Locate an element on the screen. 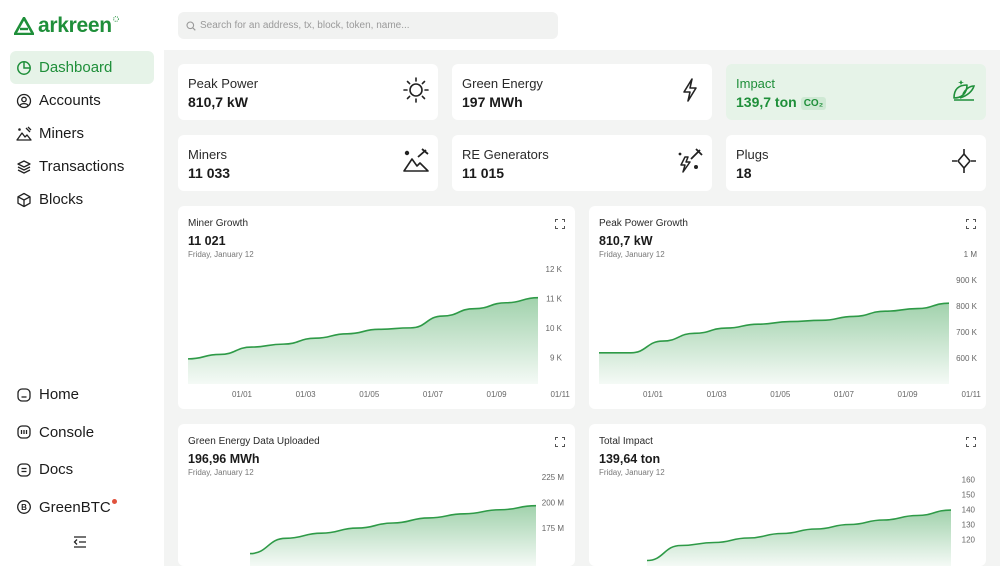 The image size is (1000, 566). nav-label: Console is located at coordinates (67, 432).